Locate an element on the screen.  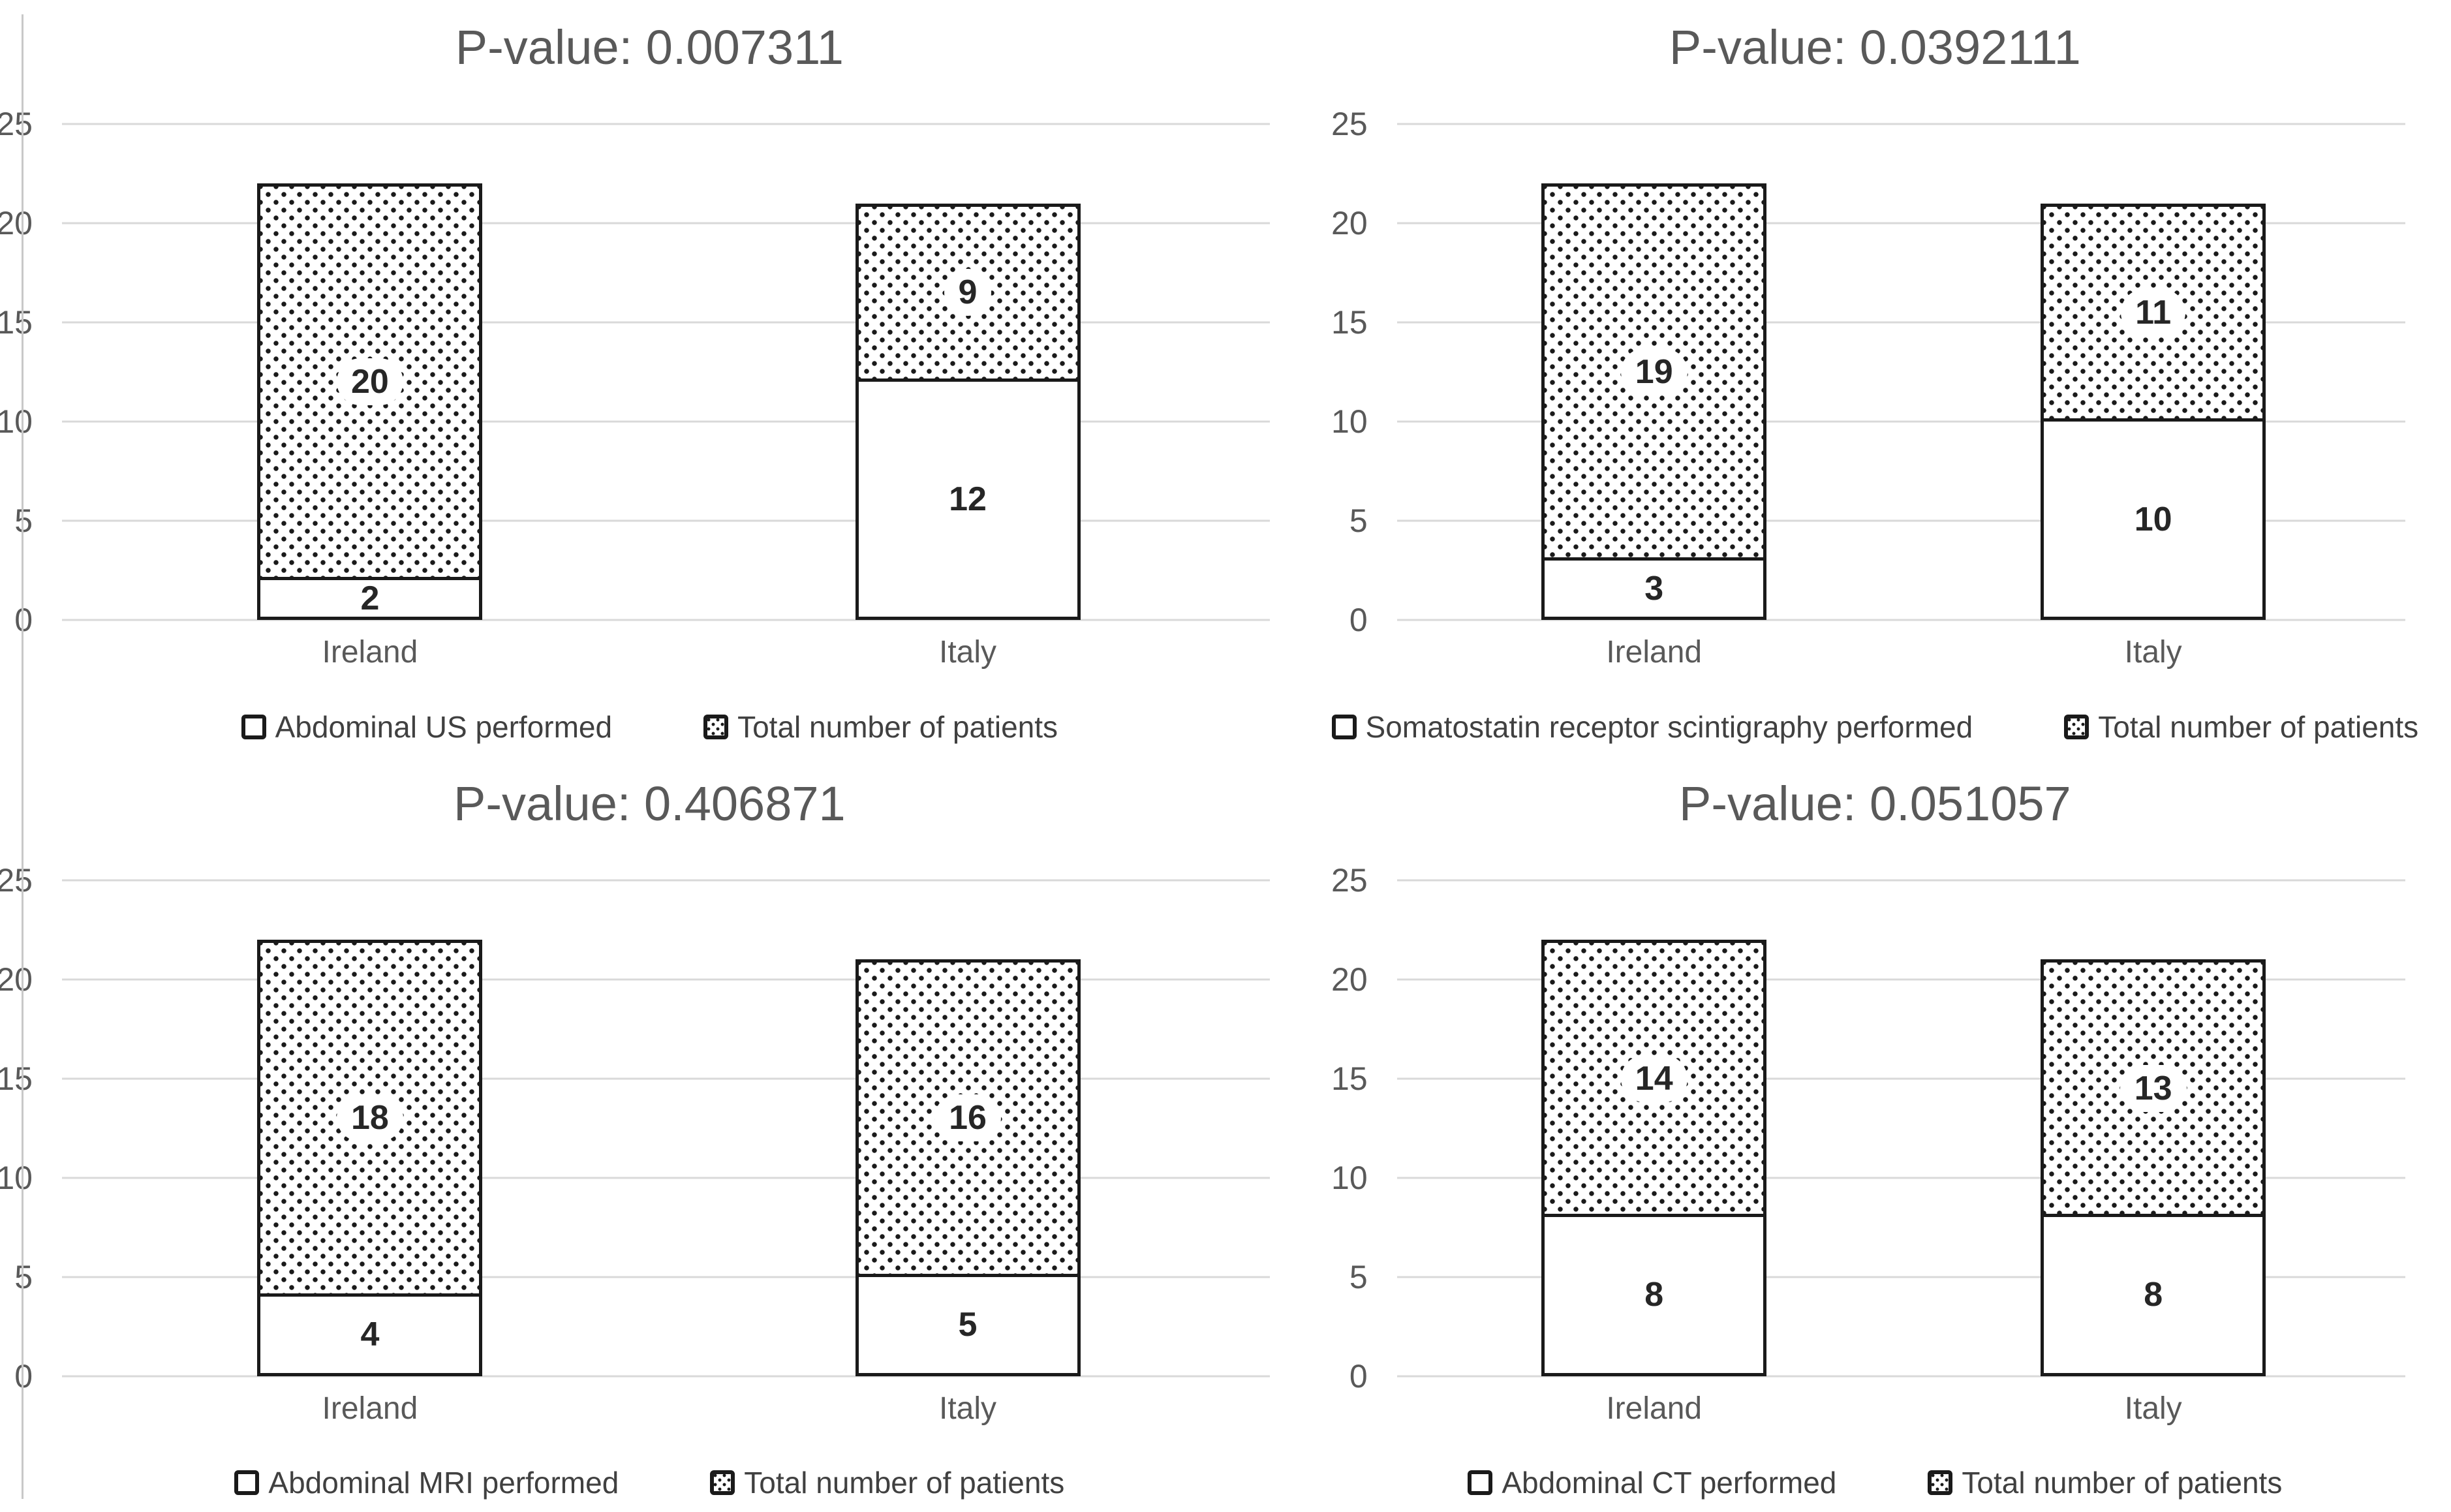
stacked-bar: 5 16 is located at coordinates (968, 1167).